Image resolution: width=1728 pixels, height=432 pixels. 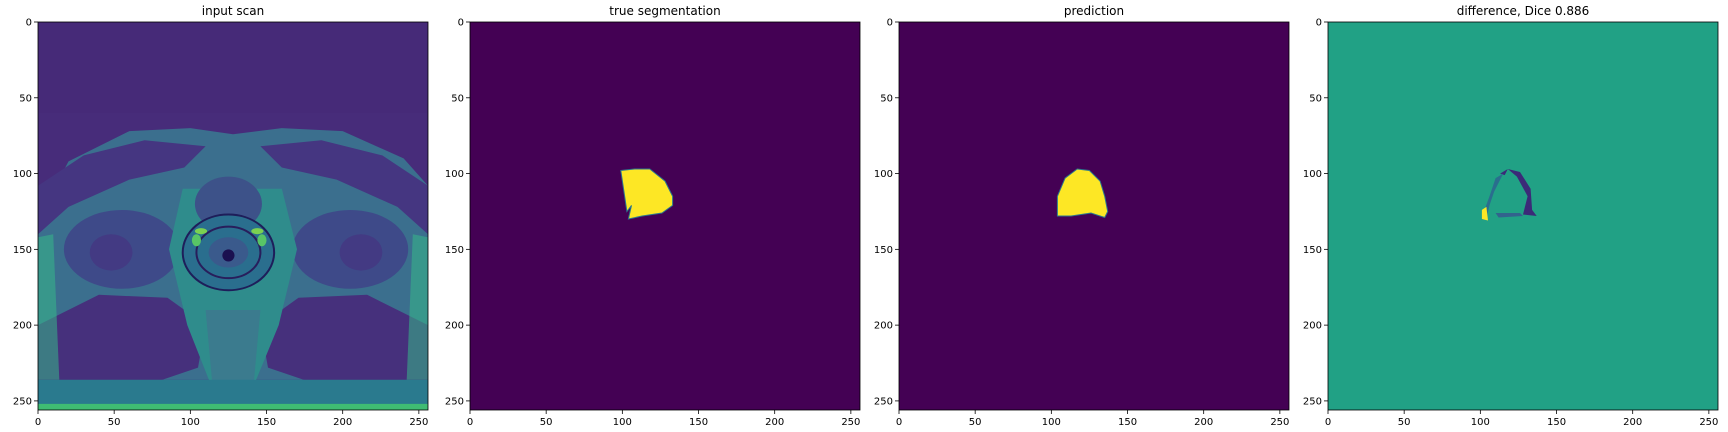 What do you see at coordinates (344, 349) in the screenshot?
I see `lower-right-muscle` at bounding box center [344, 349].